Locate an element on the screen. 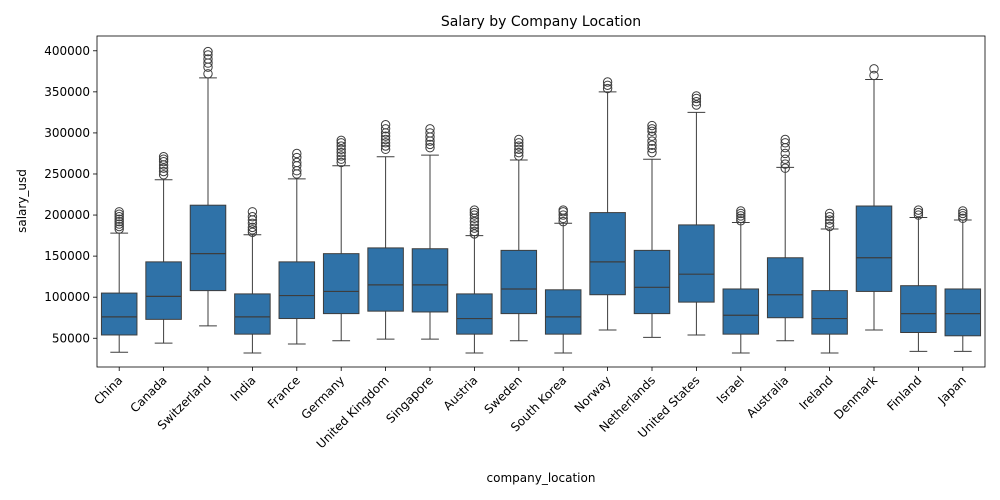  x-tick-label: France is located at coordinates (284, 392).